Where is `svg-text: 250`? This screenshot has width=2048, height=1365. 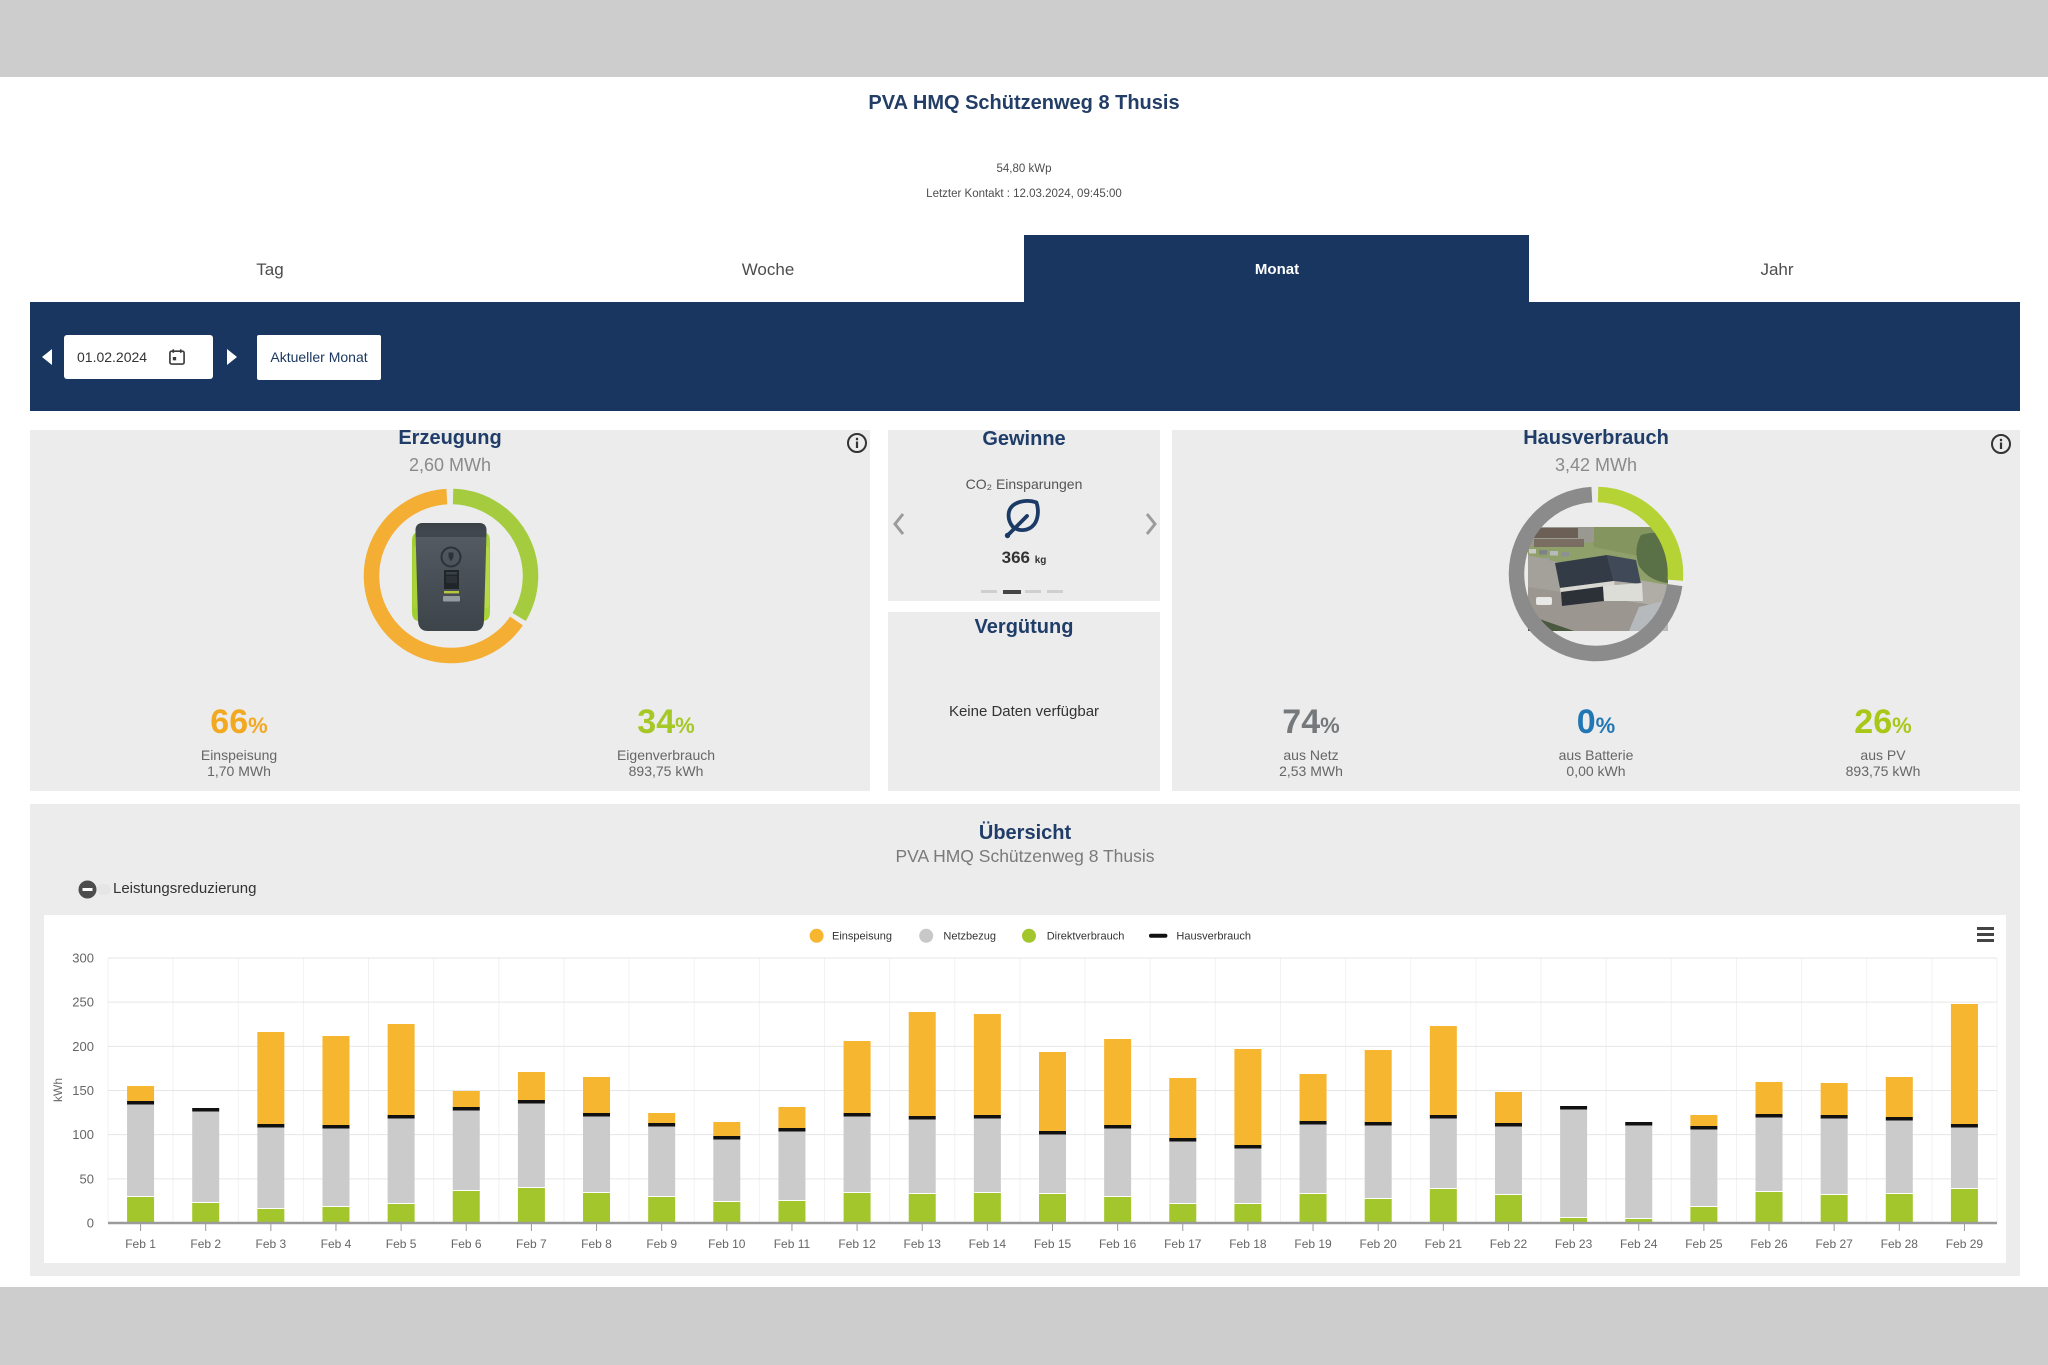 svg-text: 250 is located at coordinates (83, 1002).